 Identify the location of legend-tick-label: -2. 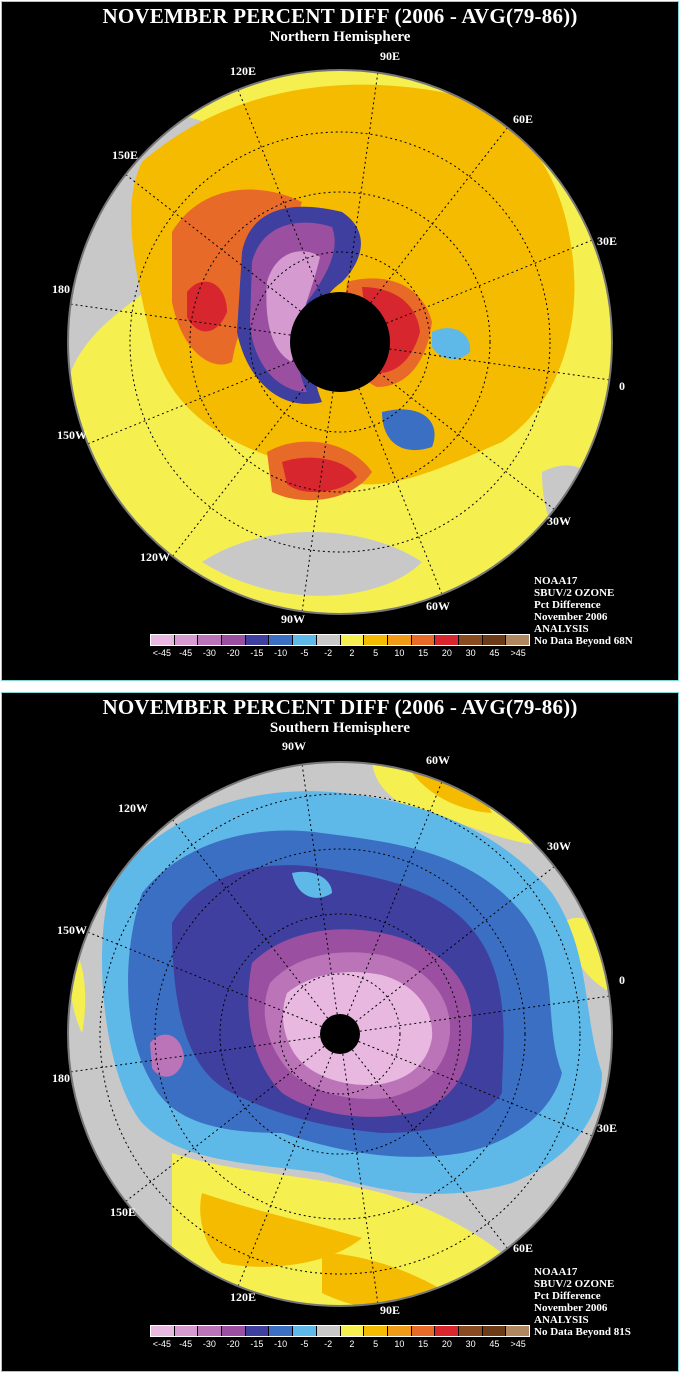
(328, 653).